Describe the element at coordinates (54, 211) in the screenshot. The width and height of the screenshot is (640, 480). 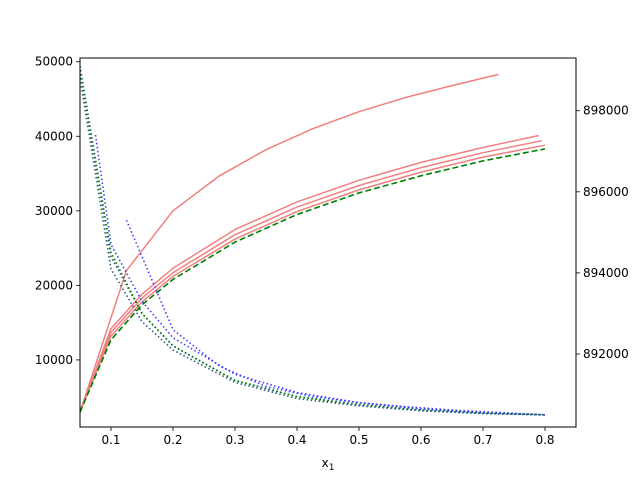
I see `y-left-tick-label: 30000` at that location.